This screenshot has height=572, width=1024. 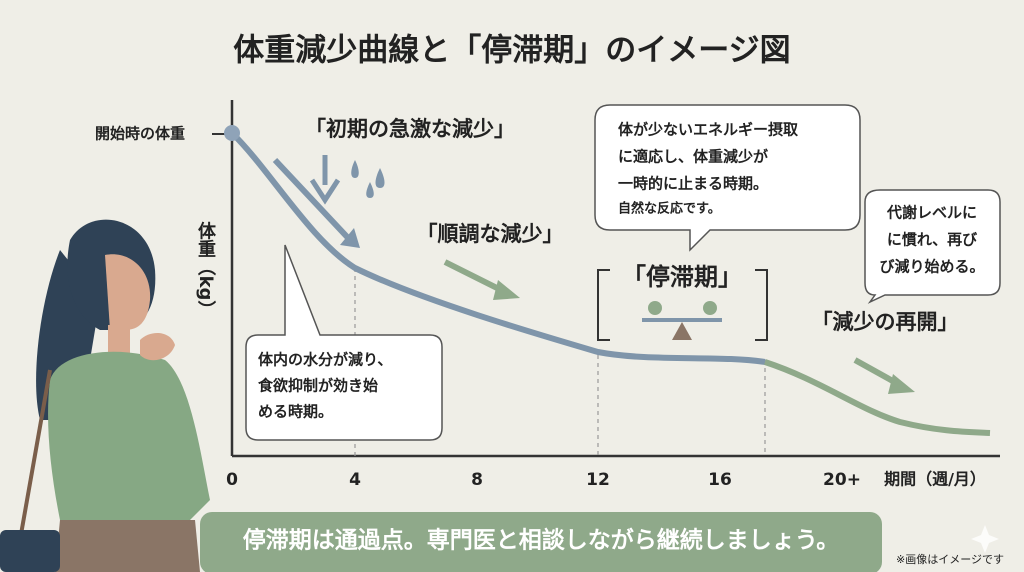 I want to click on bubble-text: 代謝レベルに, so click(x=931, y=213).